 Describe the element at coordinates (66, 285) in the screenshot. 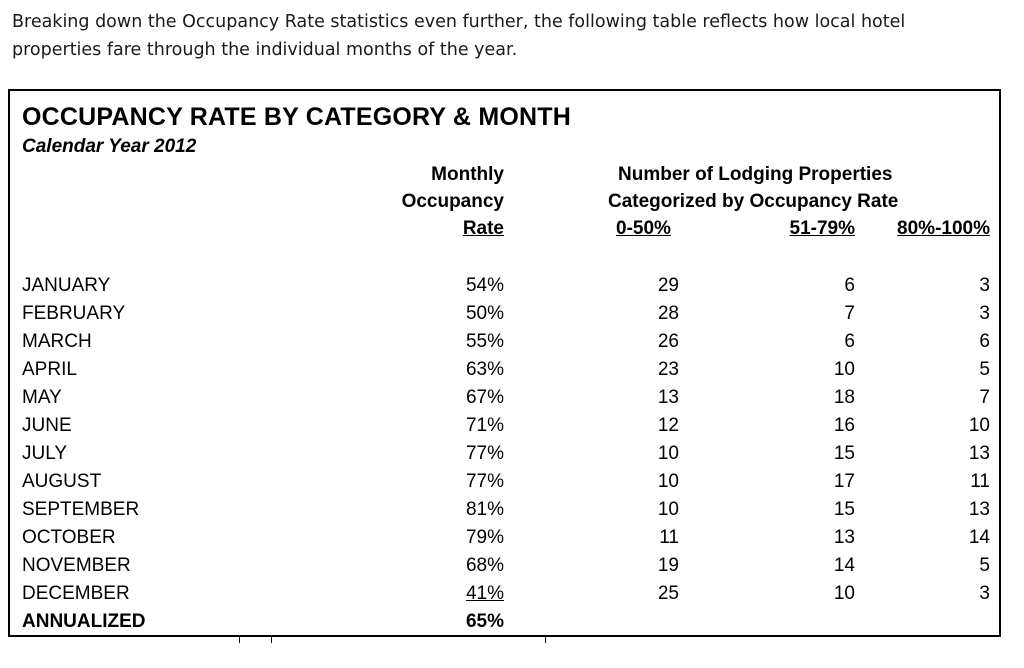

I see `month-cell: JANUARY` at that location.